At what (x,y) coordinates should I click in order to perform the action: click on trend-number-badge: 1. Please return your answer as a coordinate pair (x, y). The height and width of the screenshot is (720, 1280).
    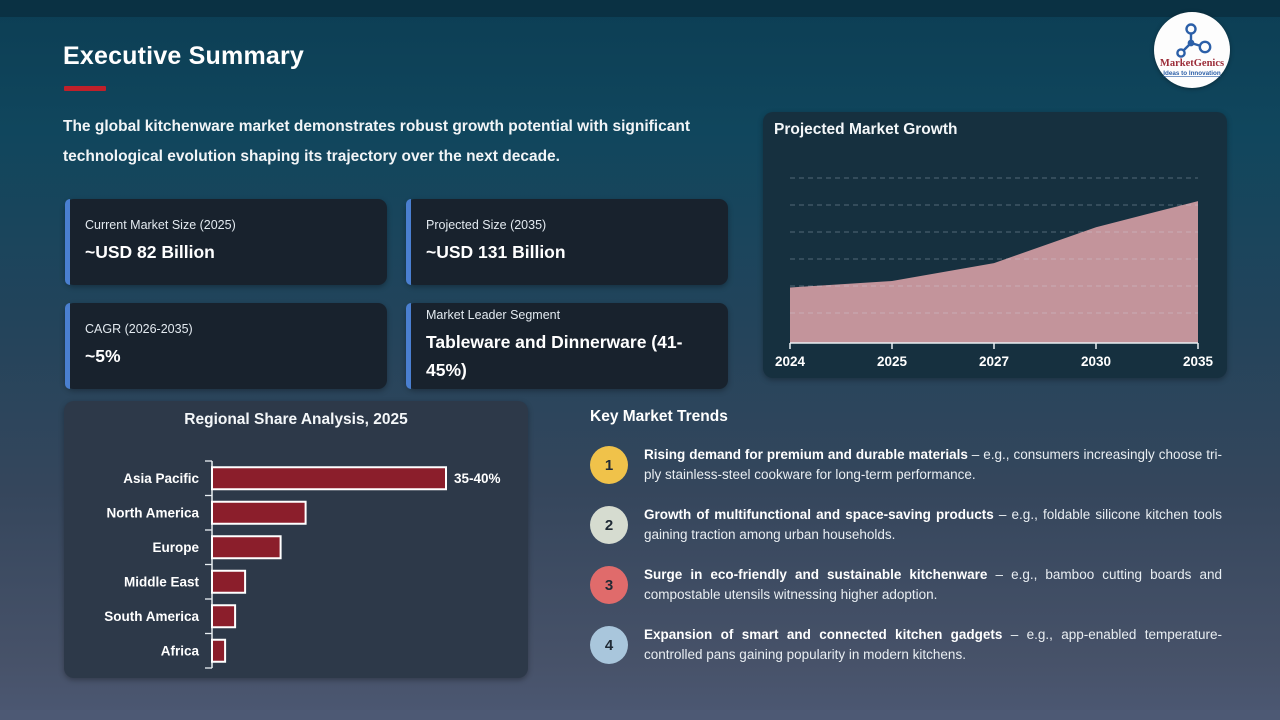
    Looking at the image, I should click on (609, 465).